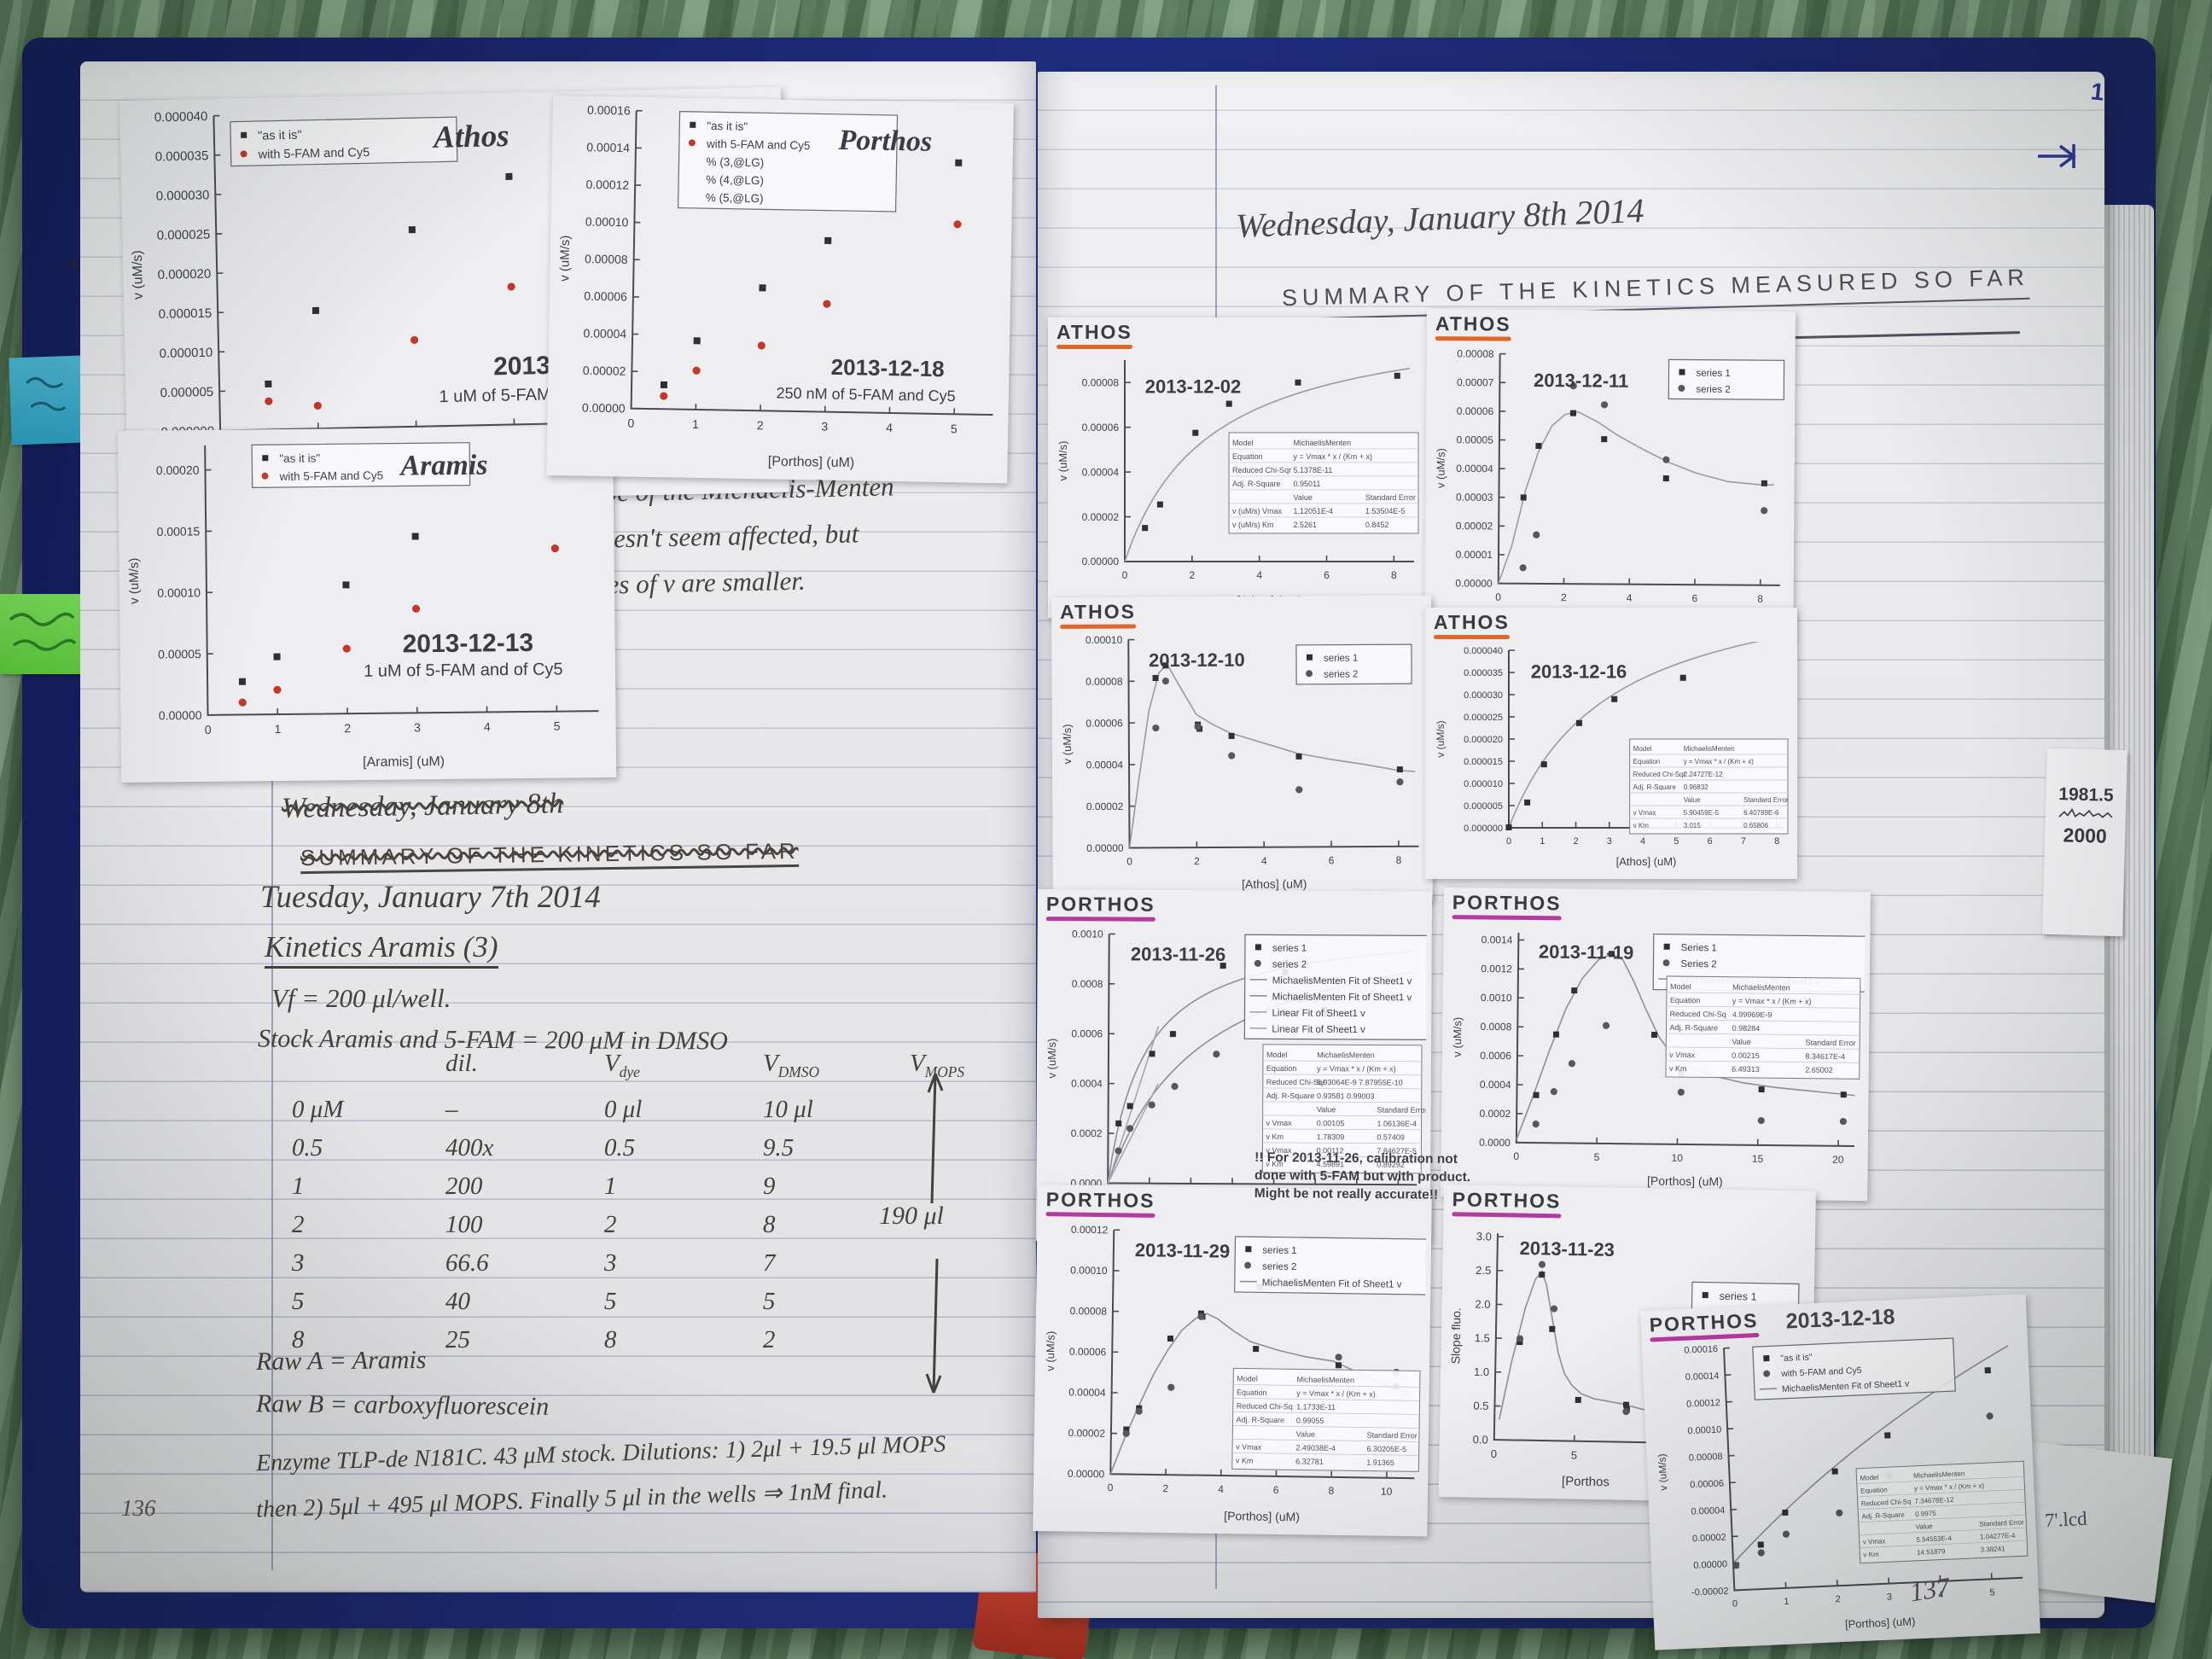  Describe the element at coordinates (1825, 1056) in the screenshot. I see `svg-text: 8.34617E-4` at that location.